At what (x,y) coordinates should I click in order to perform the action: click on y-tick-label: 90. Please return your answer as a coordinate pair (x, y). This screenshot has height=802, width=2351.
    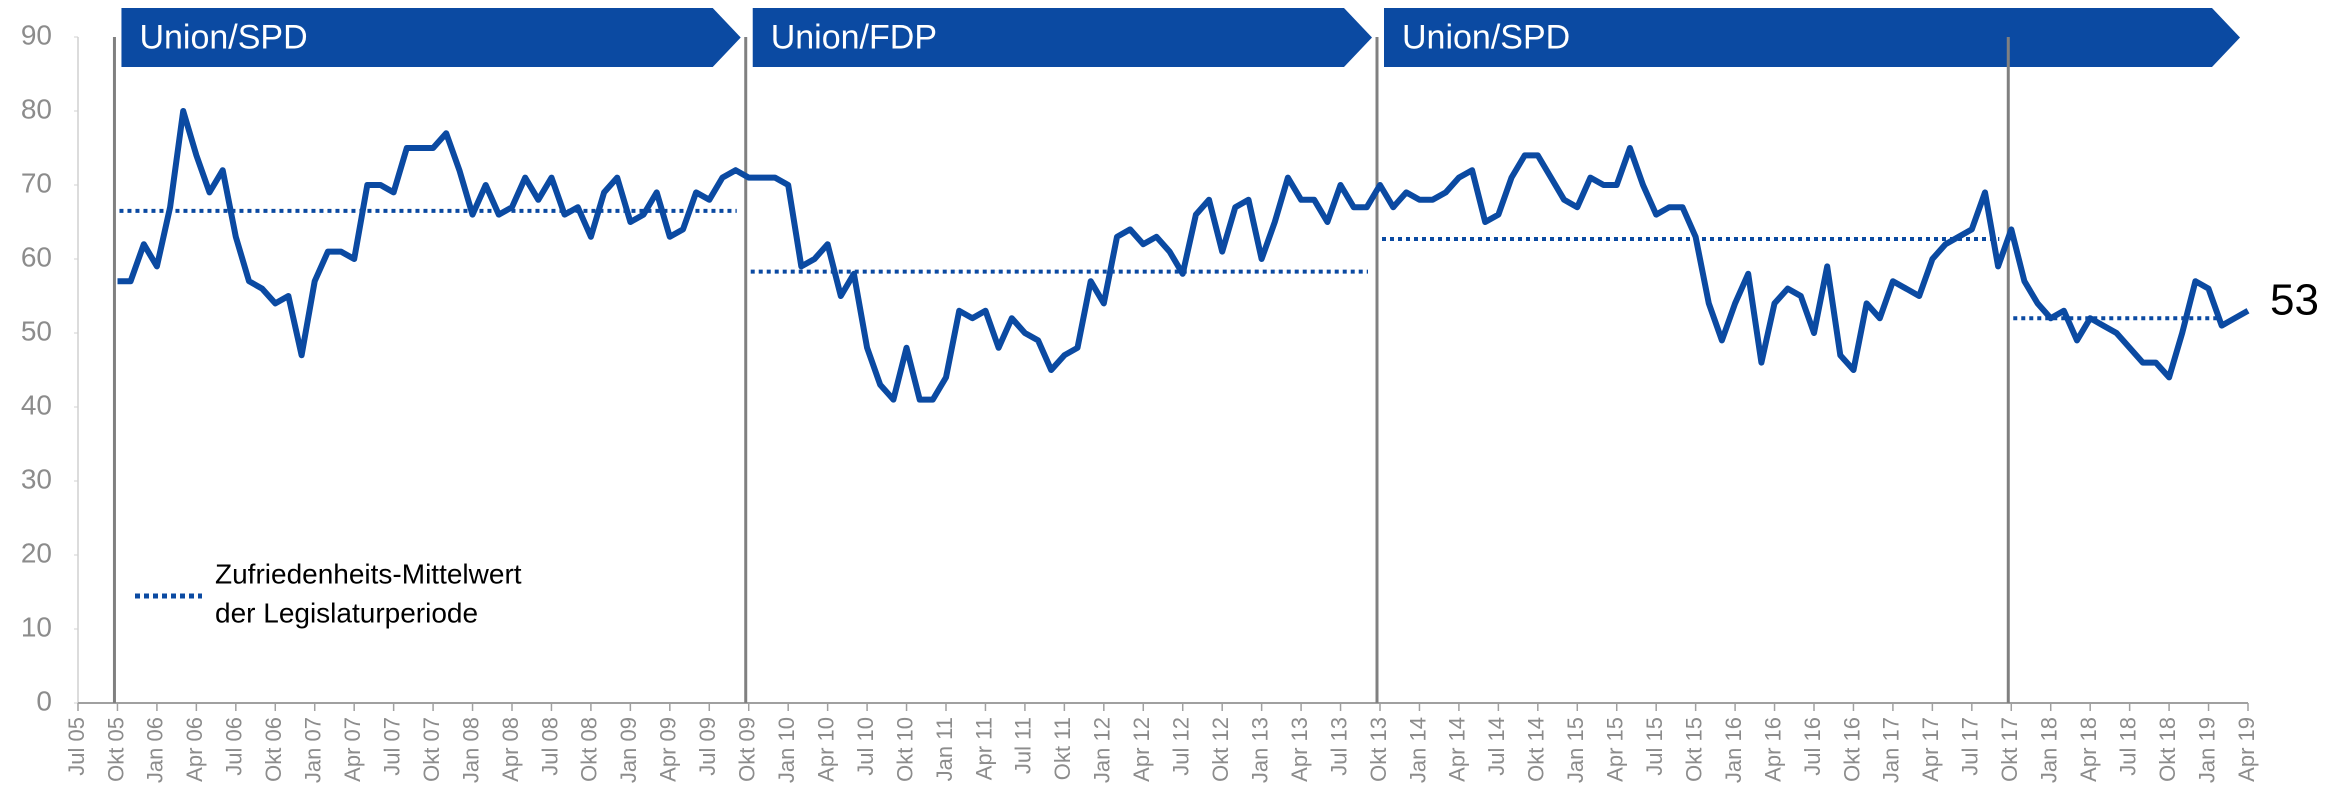
    Looking at the image, I should click on (36, 34).